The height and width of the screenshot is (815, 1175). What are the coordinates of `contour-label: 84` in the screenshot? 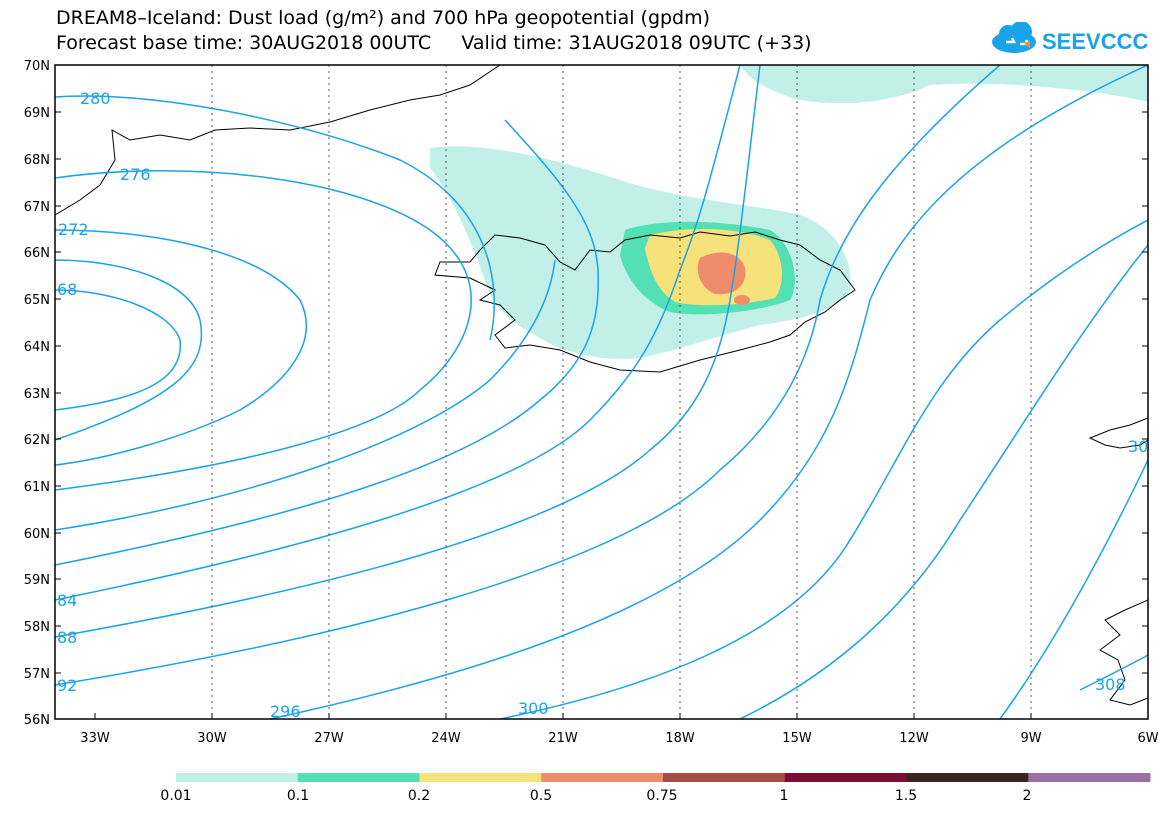 It's located at (67, 600).